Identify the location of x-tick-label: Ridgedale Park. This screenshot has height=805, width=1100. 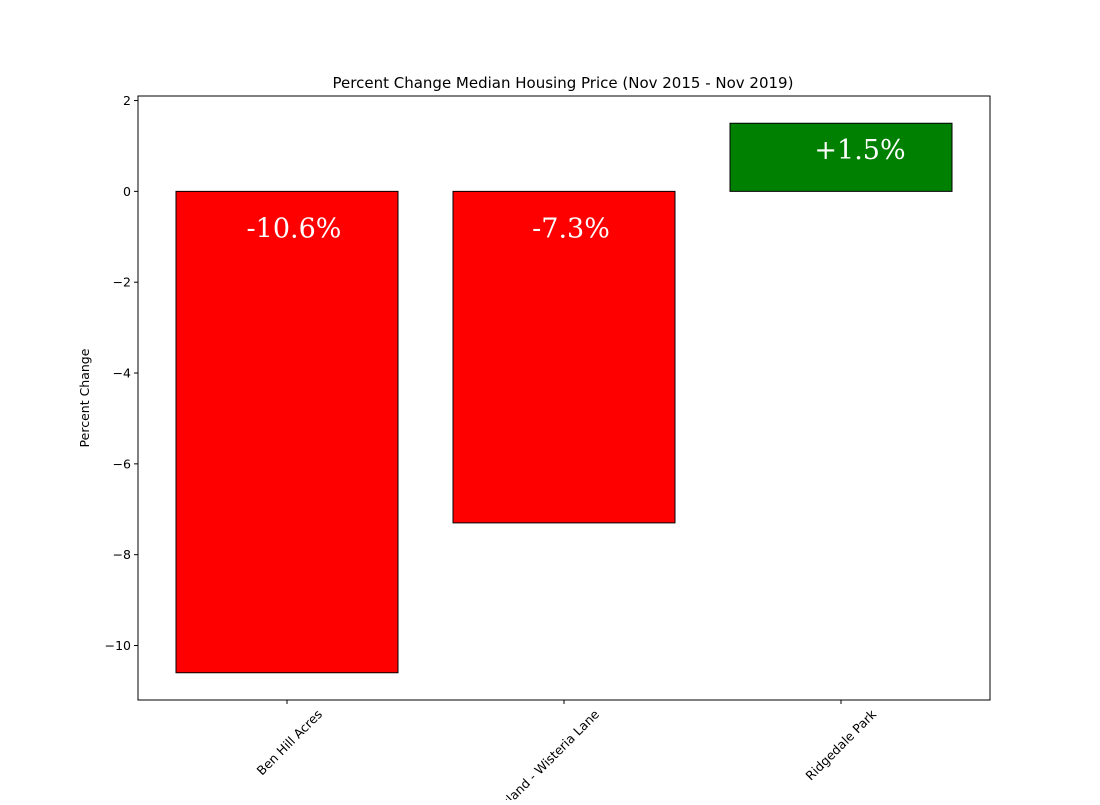
(840, 744).